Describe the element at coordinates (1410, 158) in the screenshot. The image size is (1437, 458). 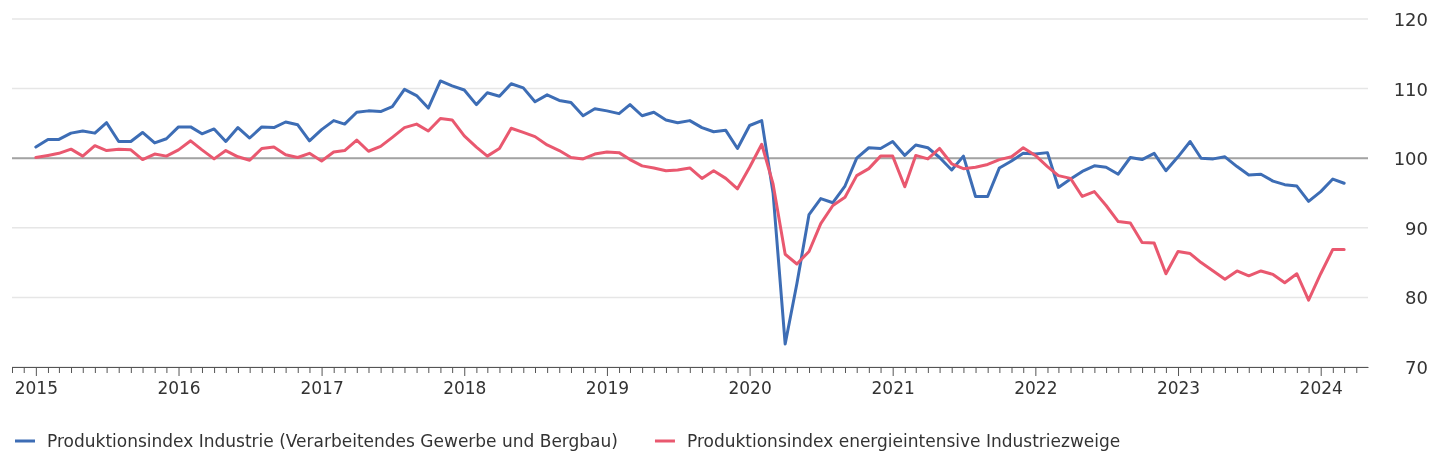
I see `y-tick-label: 100` at that location.